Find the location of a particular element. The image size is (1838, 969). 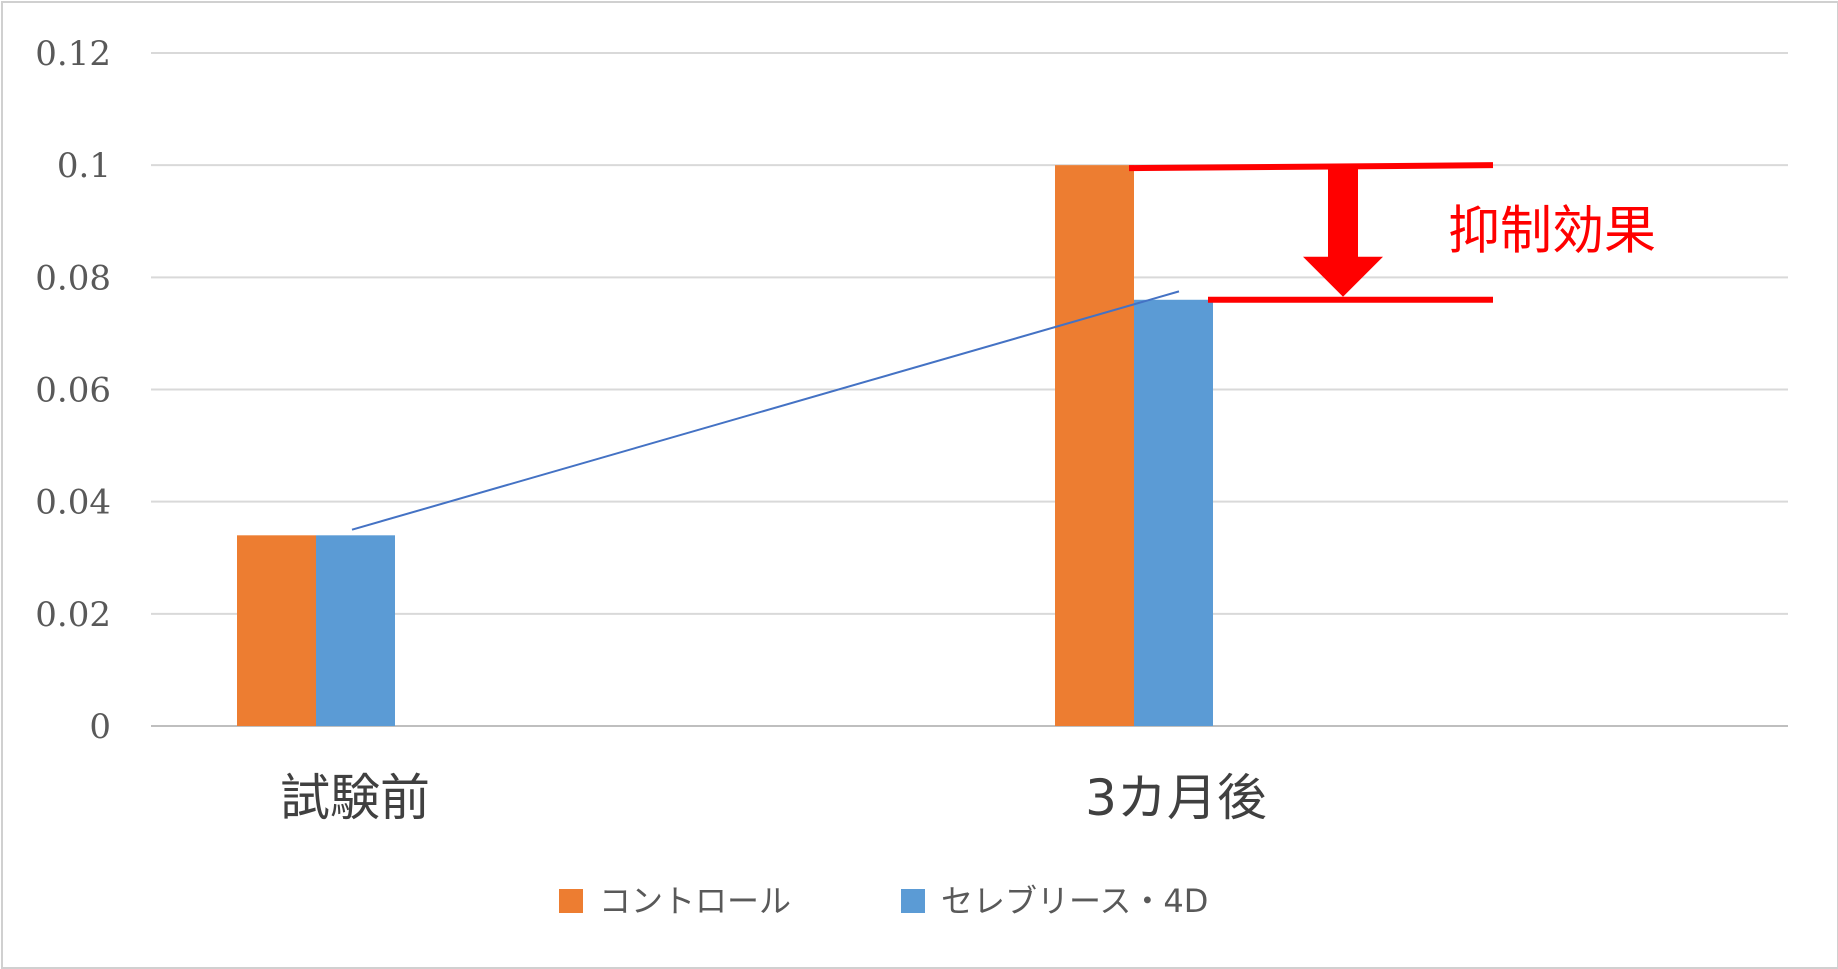

y-tick-label: 0.02 is located at coordinates (73, 615).